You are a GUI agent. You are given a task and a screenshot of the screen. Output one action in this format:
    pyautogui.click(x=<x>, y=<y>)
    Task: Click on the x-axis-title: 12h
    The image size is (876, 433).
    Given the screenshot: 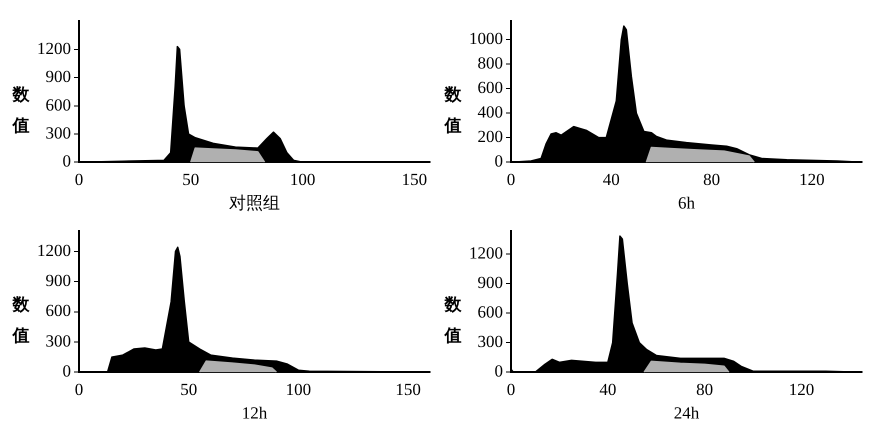 What is the action you would take?
    pyautogui.click(x=255, y=412)
    